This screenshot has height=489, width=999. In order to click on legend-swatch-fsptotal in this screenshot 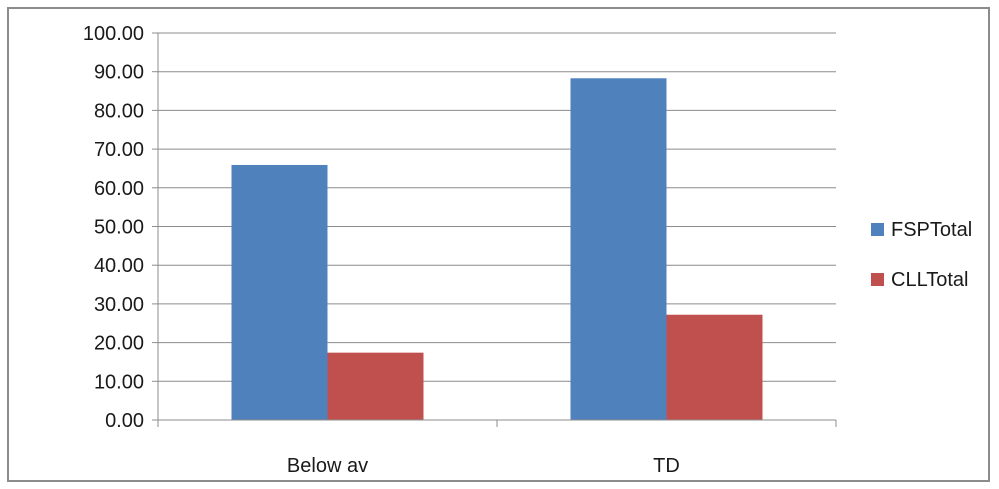, I will do `click(877, 229)`.